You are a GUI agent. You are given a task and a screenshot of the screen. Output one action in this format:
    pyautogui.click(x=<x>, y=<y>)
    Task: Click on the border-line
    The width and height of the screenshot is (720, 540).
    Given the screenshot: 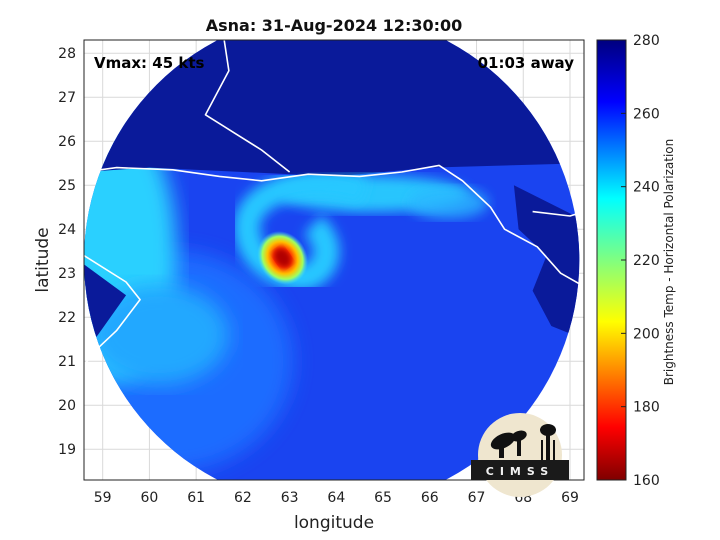 What is the action you would take?
    pyautogui.click(x=247, y=106)
    